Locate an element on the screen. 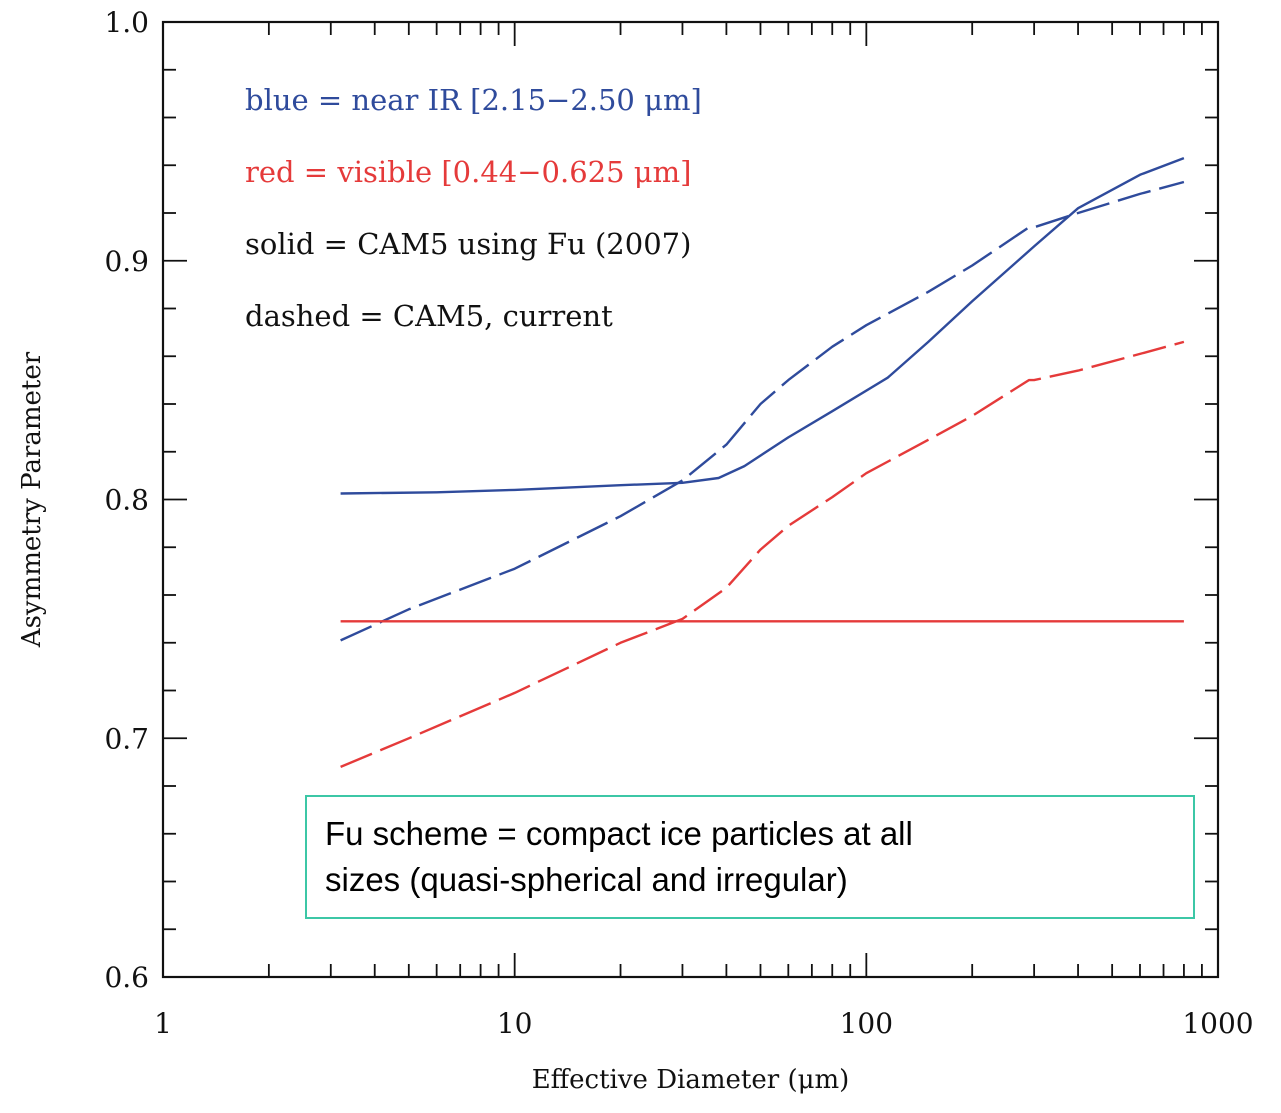 This screenshot has width=1281, height=1113. legend-entry: blue = near IR [2.15−2.50 μm] is located at coordinates (473, 100).